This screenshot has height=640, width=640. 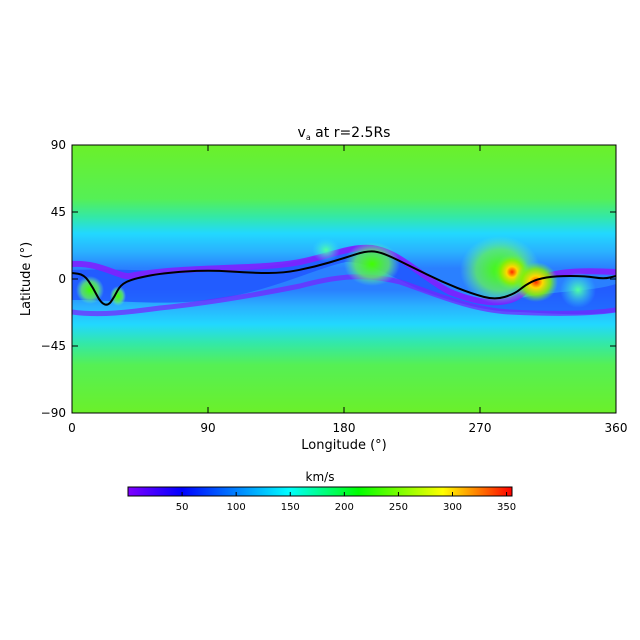 What do you see at coordinates (62, 279) in the screenshot?
I see `y-tick-label: 0` at bounding box center [62, 279].